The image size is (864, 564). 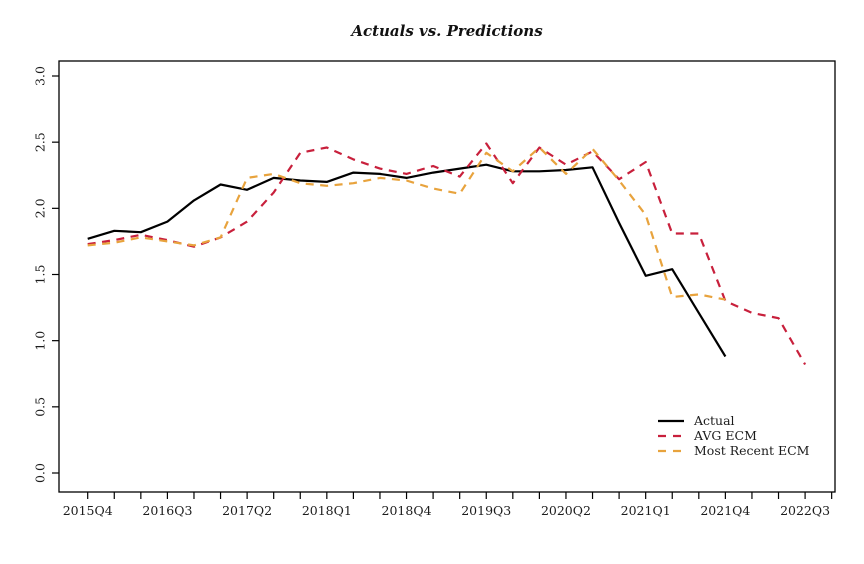 What do you see at coordinates (447, 31) in the screenshot?
I see `chart-title: Actuals vs. Predictions` at bounding box center [447, 31].